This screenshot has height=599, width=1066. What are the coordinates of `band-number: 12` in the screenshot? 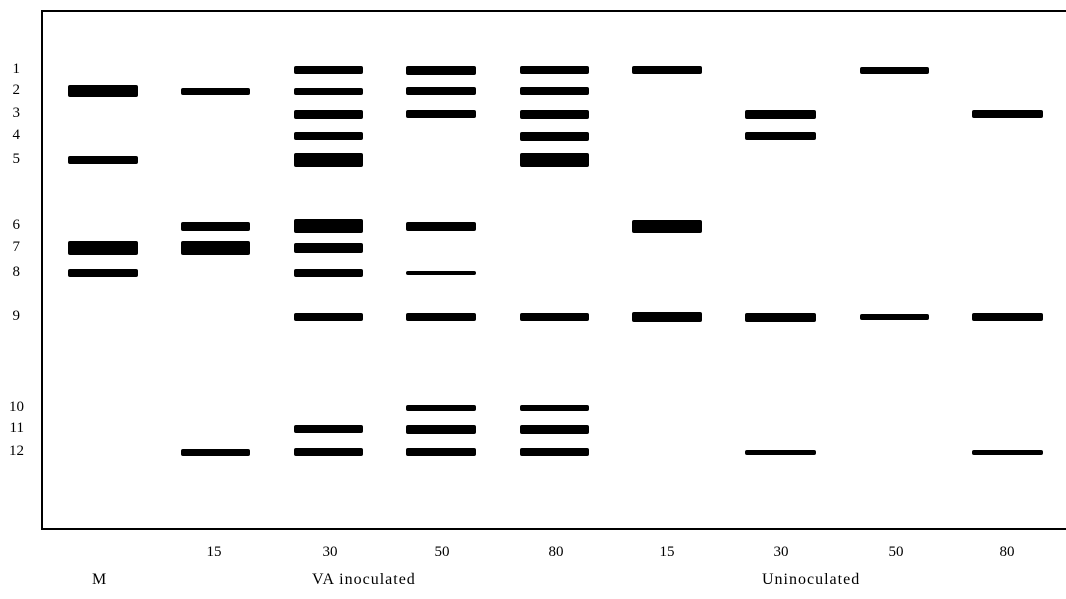 It's located at (16, 451).